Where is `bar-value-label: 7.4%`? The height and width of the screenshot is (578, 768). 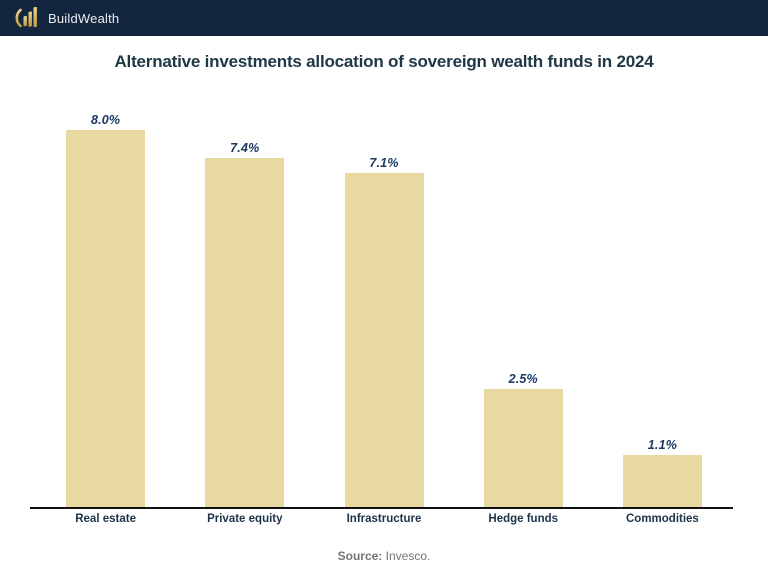
bar-value-label: 7.4% is located at coordinates (245, 148).